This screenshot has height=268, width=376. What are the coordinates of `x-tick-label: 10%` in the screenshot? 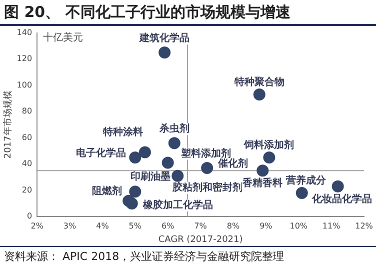 It's located at (299, 225).